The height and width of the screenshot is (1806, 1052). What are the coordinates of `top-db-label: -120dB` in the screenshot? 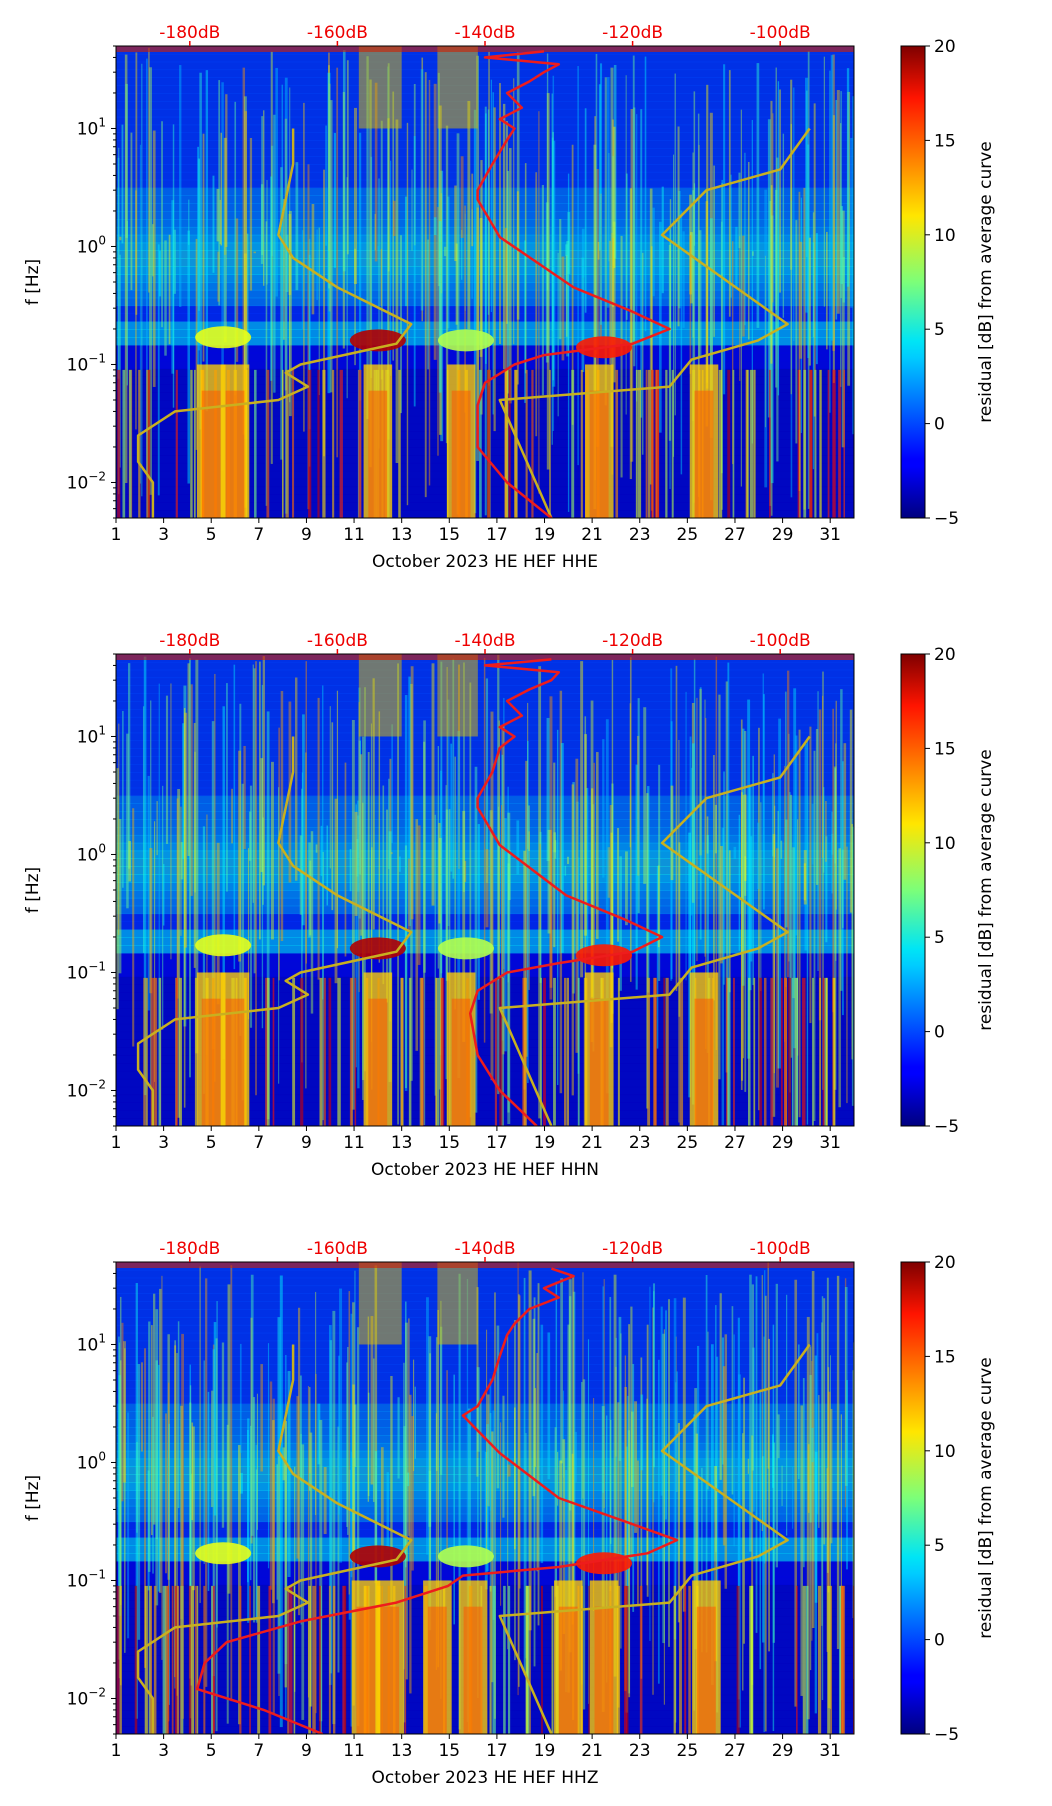 It's located at (632, 1249).